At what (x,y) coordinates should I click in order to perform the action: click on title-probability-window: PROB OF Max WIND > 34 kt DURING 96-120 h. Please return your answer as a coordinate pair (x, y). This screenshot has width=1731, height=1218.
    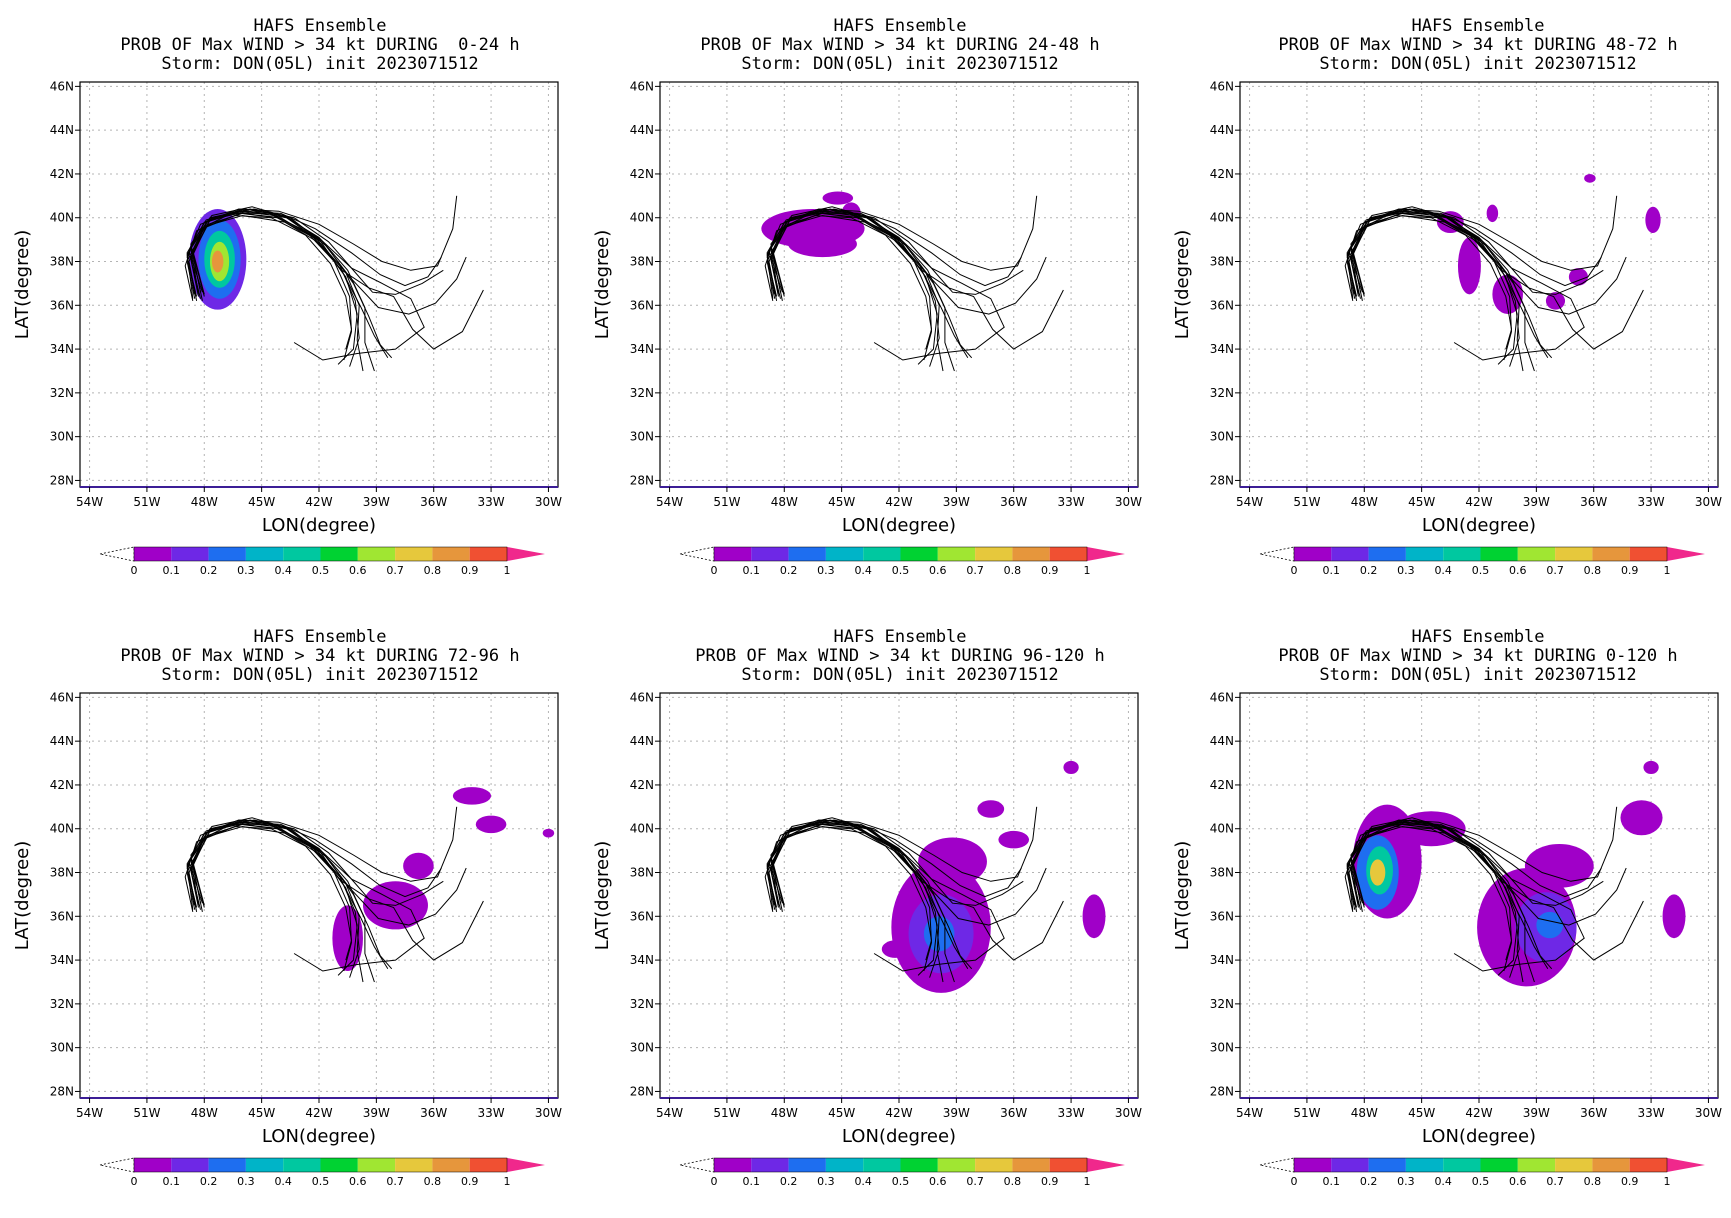
    Looking at the image, I should click on (900, 656).